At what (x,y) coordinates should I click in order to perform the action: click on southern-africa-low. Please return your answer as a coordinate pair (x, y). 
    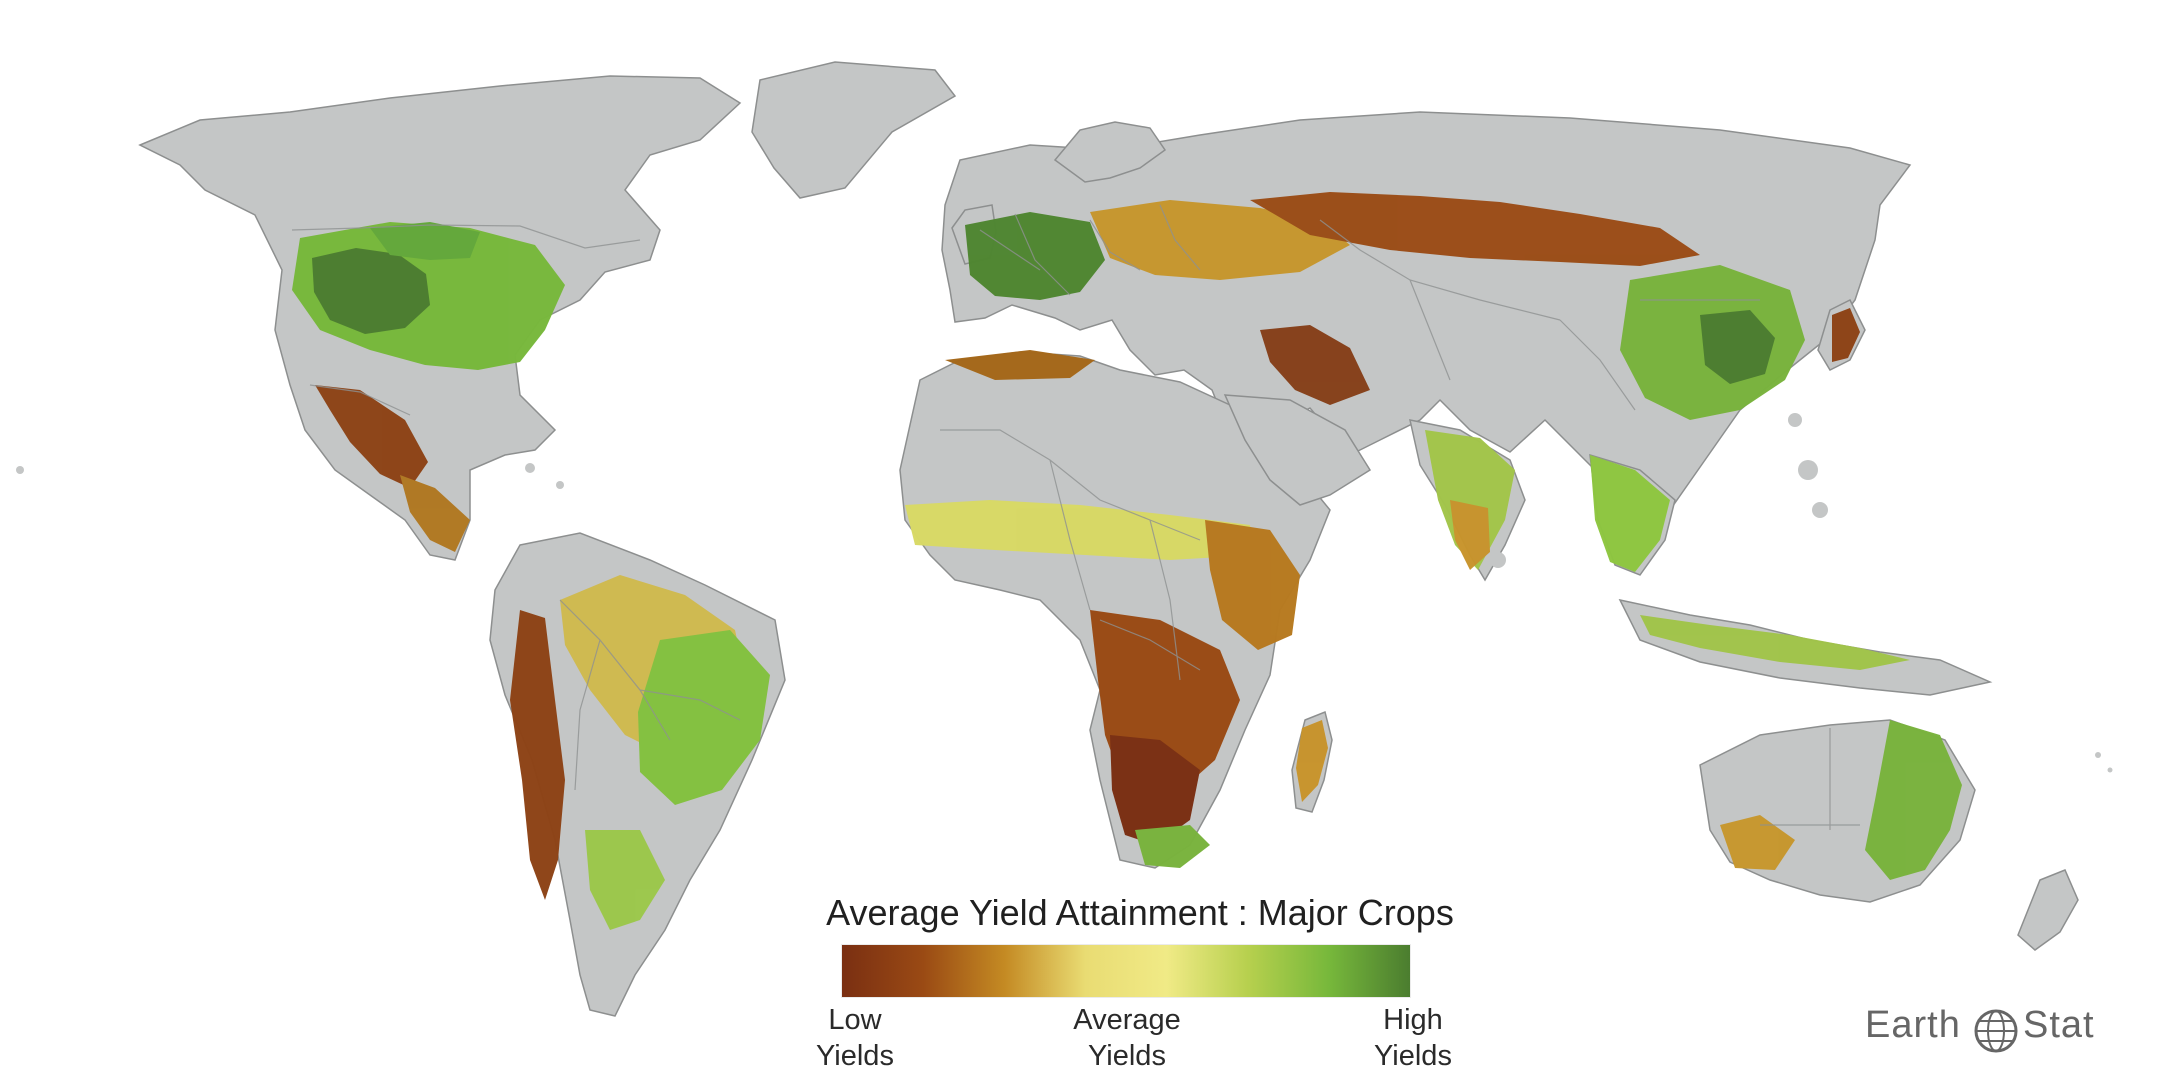
    Looking at the image, I should click on (1155, 790).